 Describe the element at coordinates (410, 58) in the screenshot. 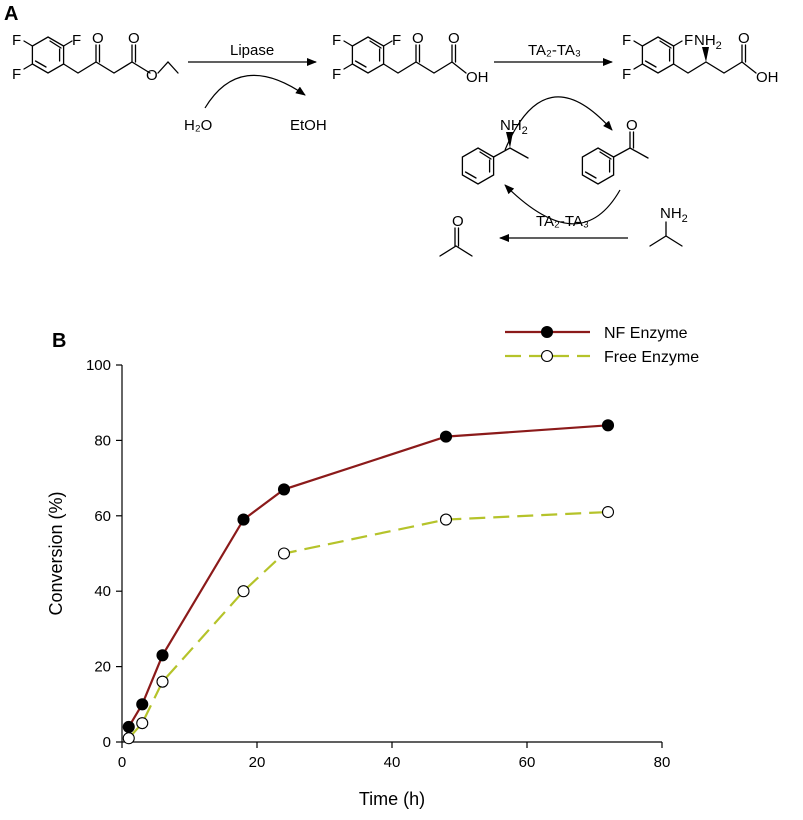

I see `molecule-keto-acid: F F F O O OH` at that location.